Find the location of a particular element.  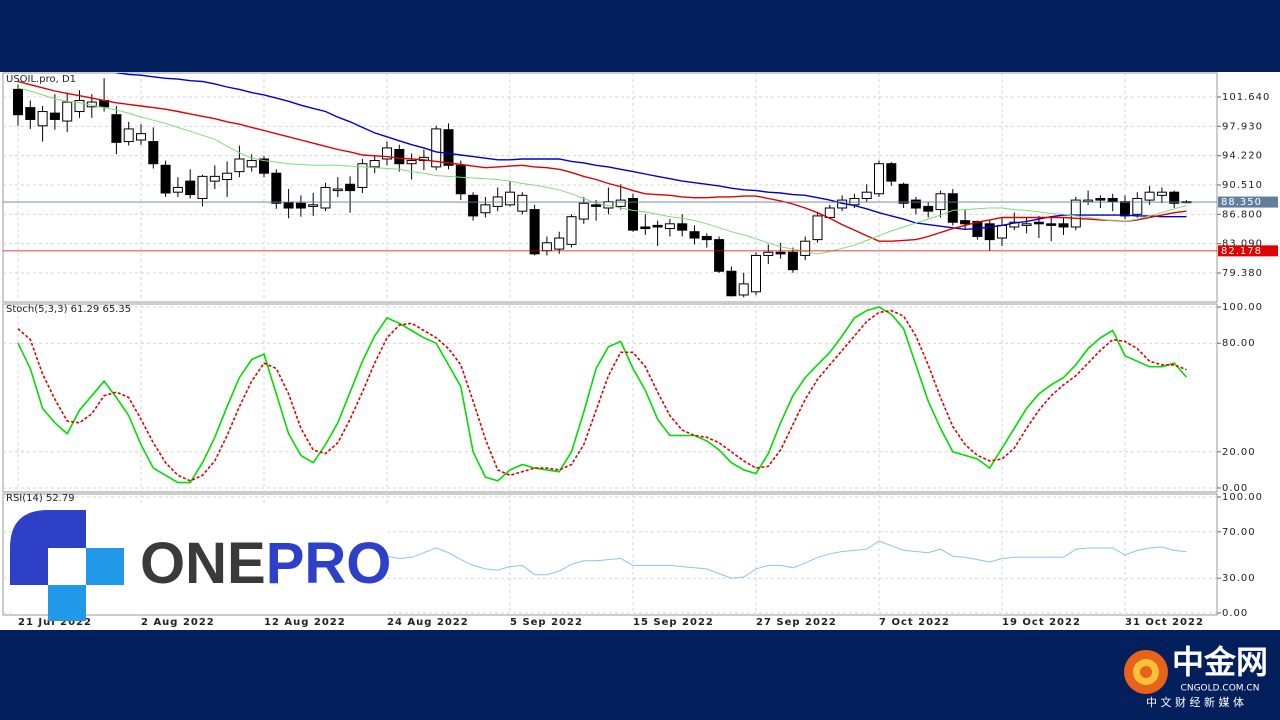

x-tick-label: 5 Sep 2022 is located at coordinates (546, 622).